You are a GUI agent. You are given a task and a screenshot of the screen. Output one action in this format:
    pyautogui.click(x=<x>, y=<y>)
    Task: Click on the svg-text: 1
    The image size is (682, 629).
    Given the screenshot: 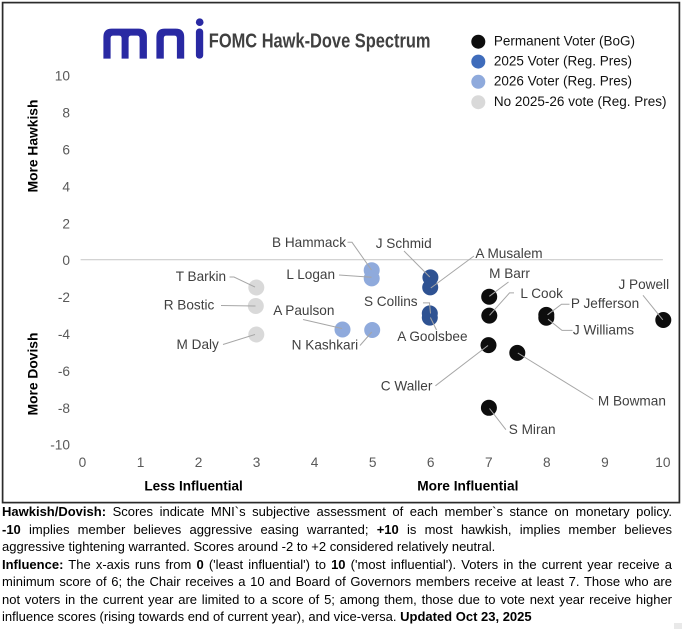 What is the action you would take?
    pyautogui.click(x=141, y=462)
    